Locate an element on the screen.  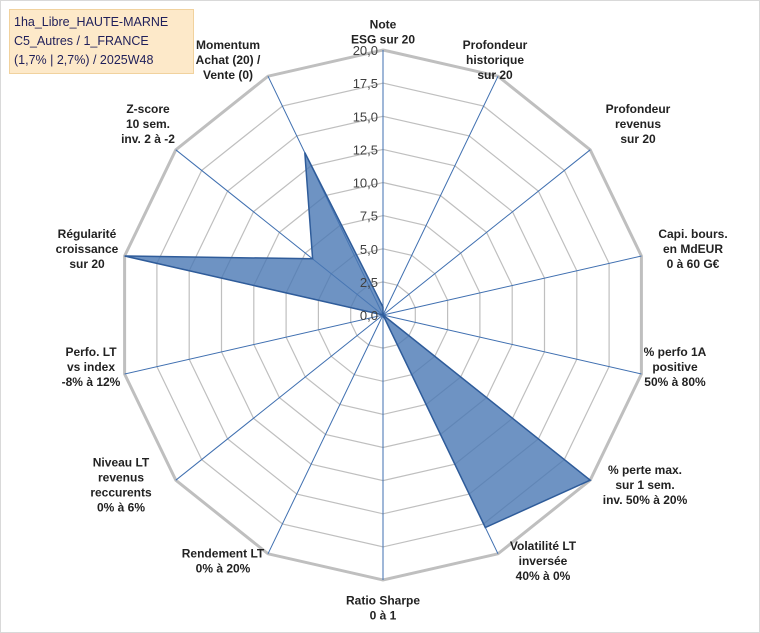
axis-label-line: inv. 50% à 20% is located at coordinates (645, 500).